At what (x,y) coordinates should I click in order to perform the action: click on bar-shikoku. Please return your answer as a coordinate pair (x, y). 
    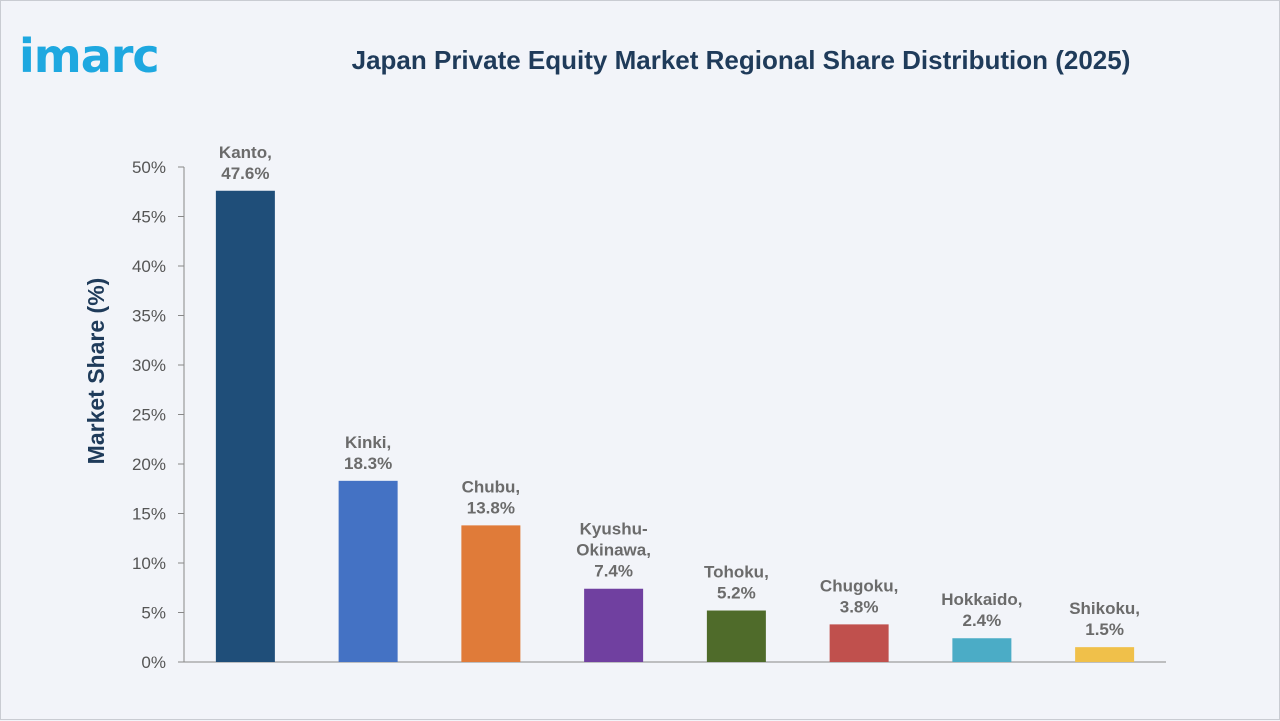
    Looking at the image, I should click on (1105, 654).